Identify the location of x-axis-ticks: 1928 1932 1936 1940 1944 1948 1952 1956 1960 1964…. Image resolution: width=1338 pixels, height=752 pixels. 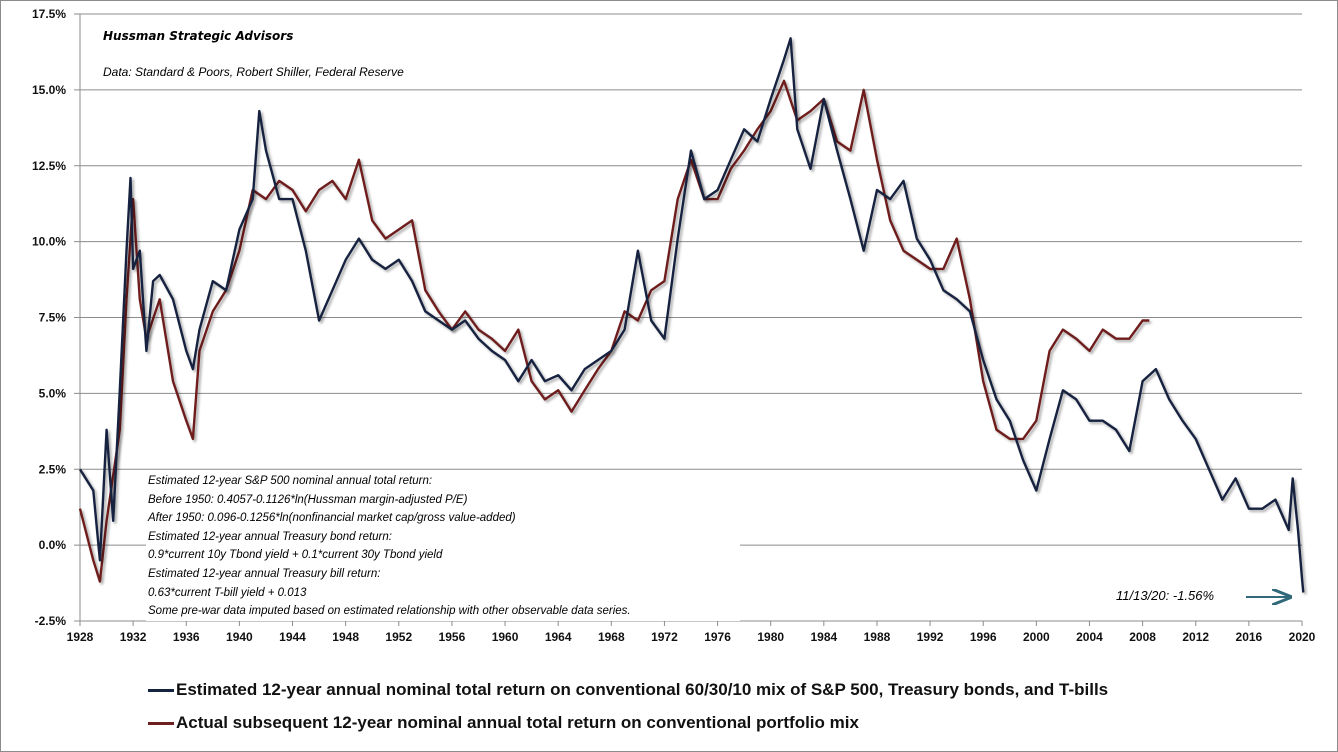
(691, 632).